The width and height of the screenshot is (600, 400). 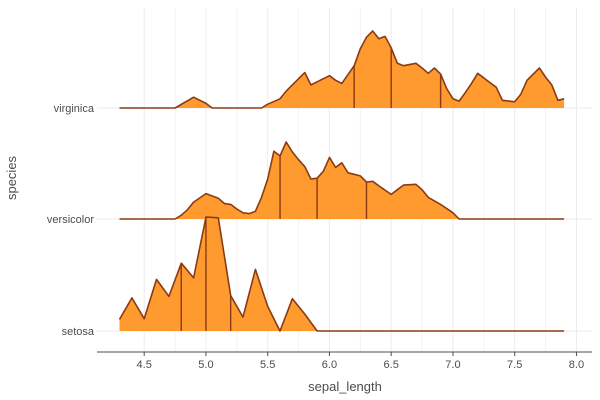 I want to click on x-tick-label: 6.0, so click(x=329, y=365).